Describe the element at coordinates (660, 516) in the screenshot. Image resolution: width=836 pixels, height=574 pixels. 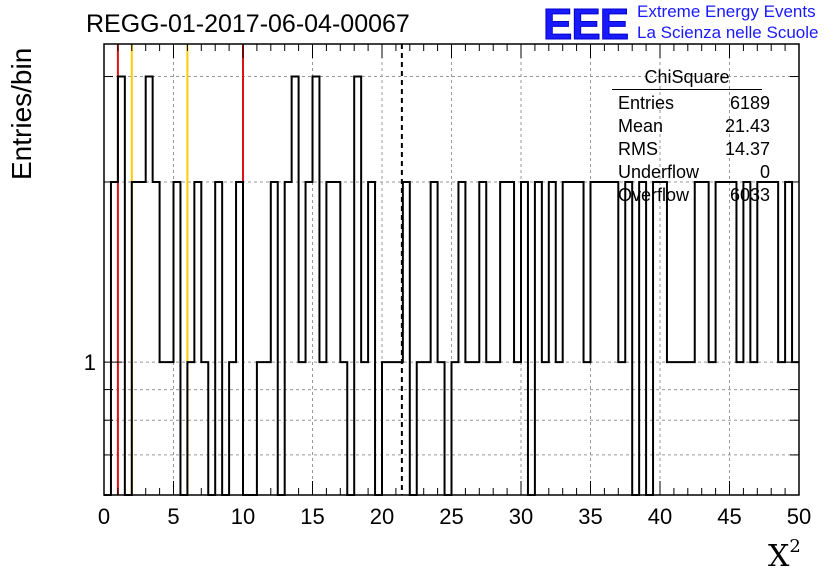
I see `x-tick-label: 40` at that location.